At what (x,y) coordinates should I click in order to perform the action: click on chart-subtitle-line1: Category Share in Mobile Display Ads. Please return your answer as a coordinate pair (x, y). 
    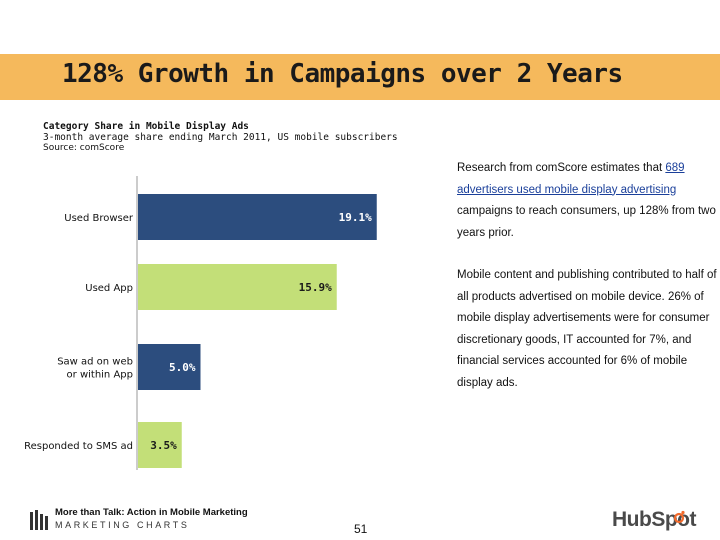
    Looking at the image, I should click on (146, 126).